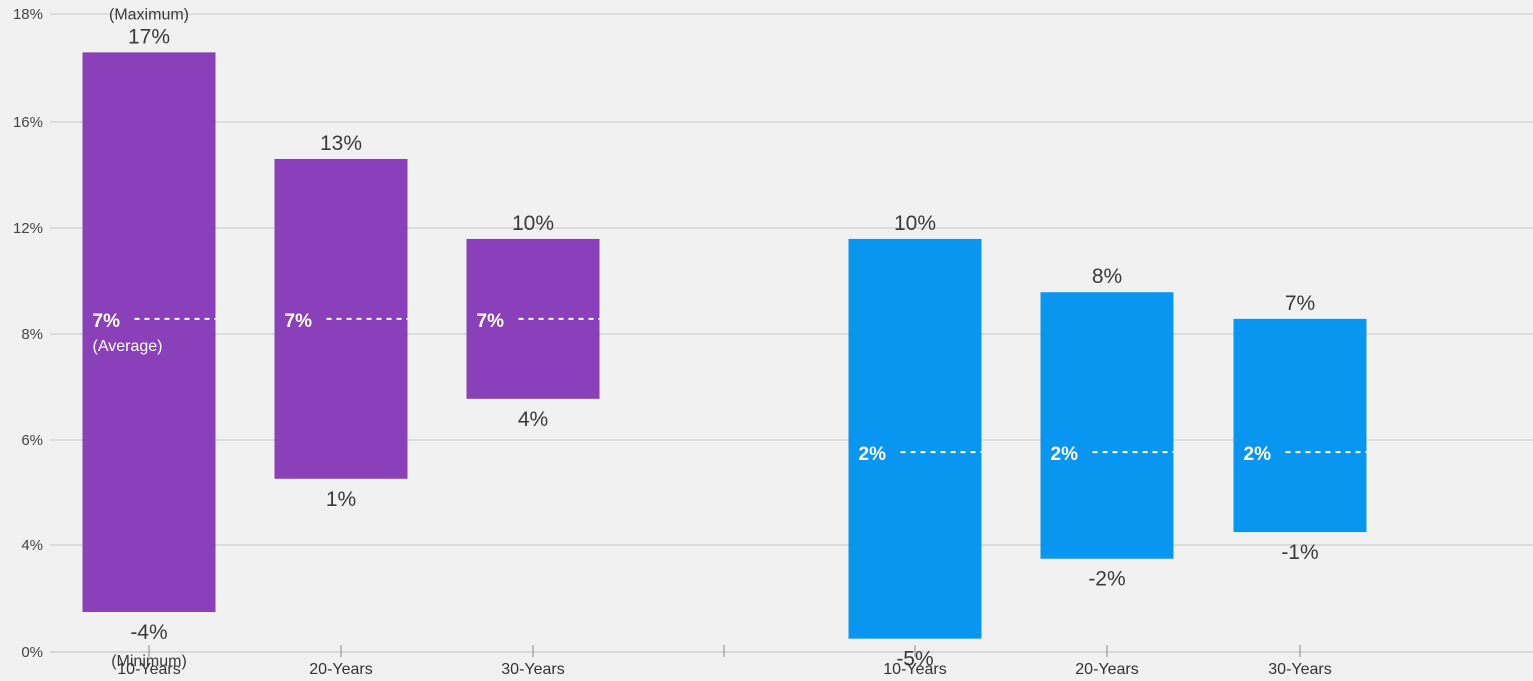 Image resolution: width=1533 pixels, height=681 pixels. What do you see at coordinates (32, 440) in the screenshot?
I see `y-tick-label: 6%` at bounding box center [32, 440].